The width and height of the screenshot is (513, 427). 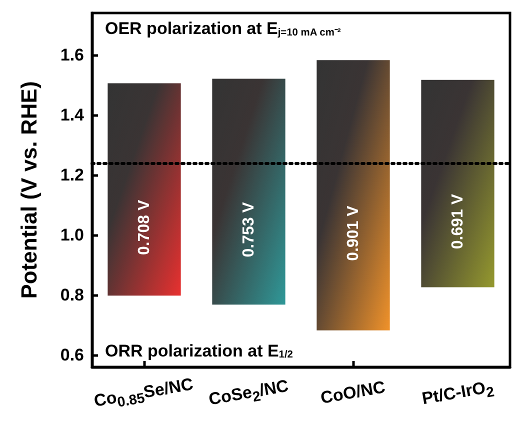 I want to click on data-label: 0.901 V, so click(x=353, y=233).